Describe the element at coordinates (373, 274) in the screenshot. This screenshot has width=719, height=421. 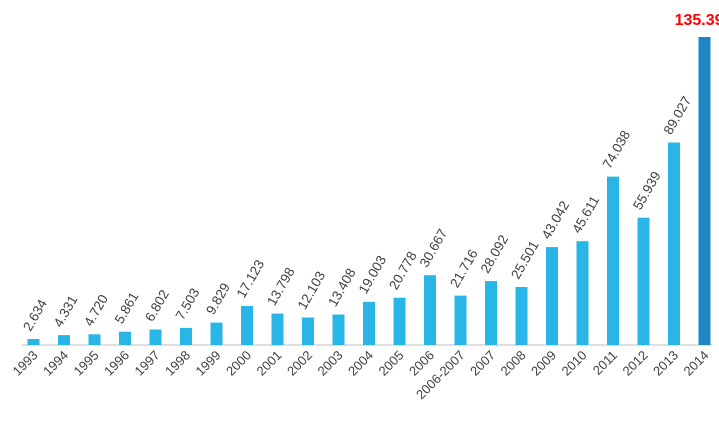
I see `value-label-2004: 19.003` at that location.